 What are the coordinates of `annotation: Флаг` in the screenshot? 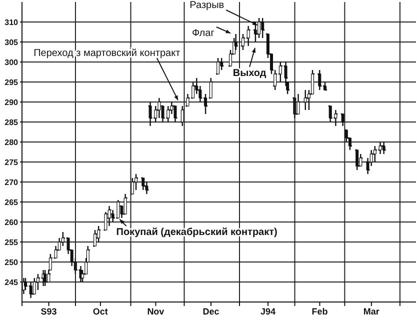 It's located at (203, 33).